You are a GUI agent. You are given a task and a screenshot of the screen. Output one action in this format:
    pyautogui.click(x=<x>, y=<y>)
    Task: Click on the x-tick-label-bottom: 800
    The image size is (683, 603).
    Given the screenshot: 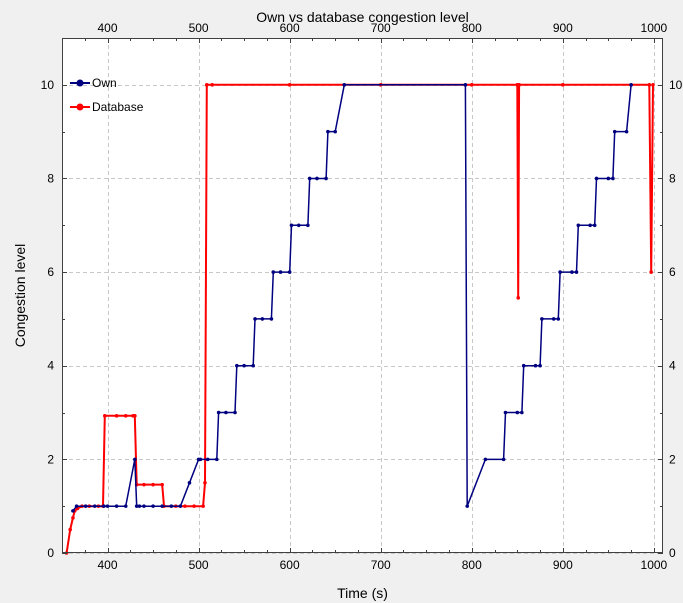 What is the action you would take?
    pyautogui.click(x=472, y=565)
    